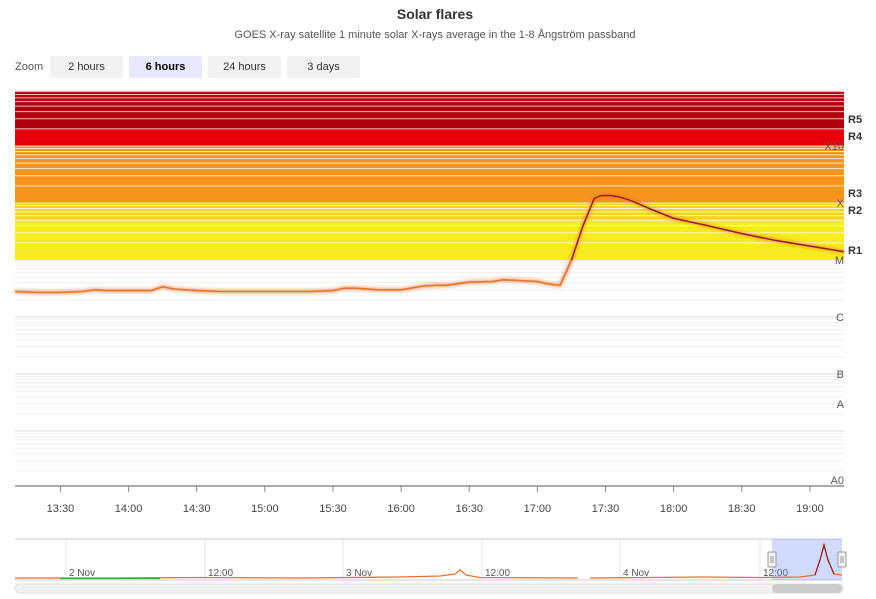 This screenshot has width=876, height=599. I want to click on zoom-2-hours-button: 2 hours, so click(86, 67).